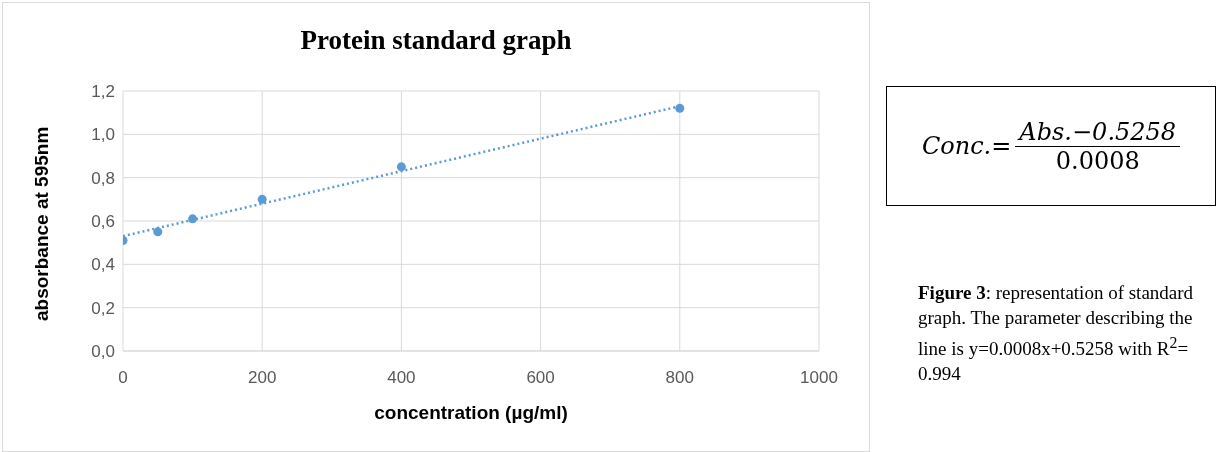 This screenshot has height=452, width=1229. What do you see at coordinates (401, 378) in the screenshot?
I see `x-tick-label: 400` at bounding box center [401, 378].